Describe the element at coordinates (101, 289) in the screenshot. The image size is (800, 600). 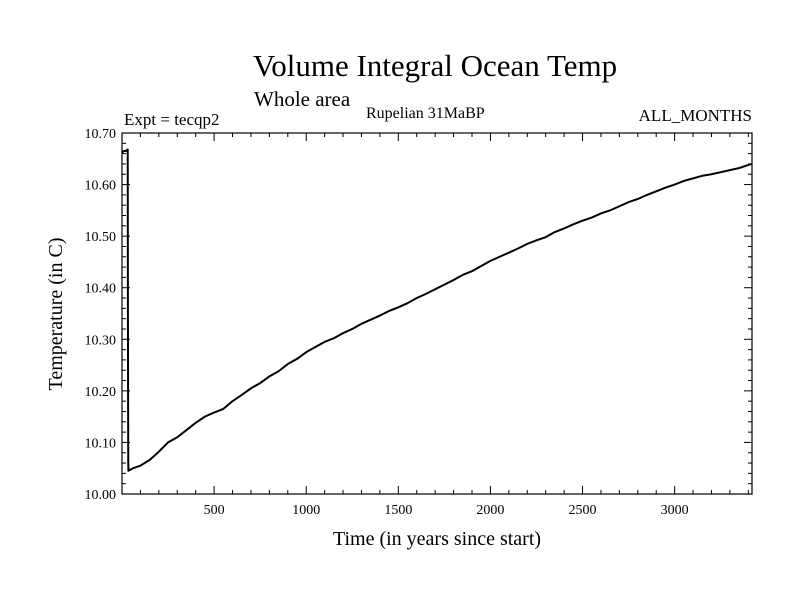
I see `y-tick-label: 10.40` at that location.